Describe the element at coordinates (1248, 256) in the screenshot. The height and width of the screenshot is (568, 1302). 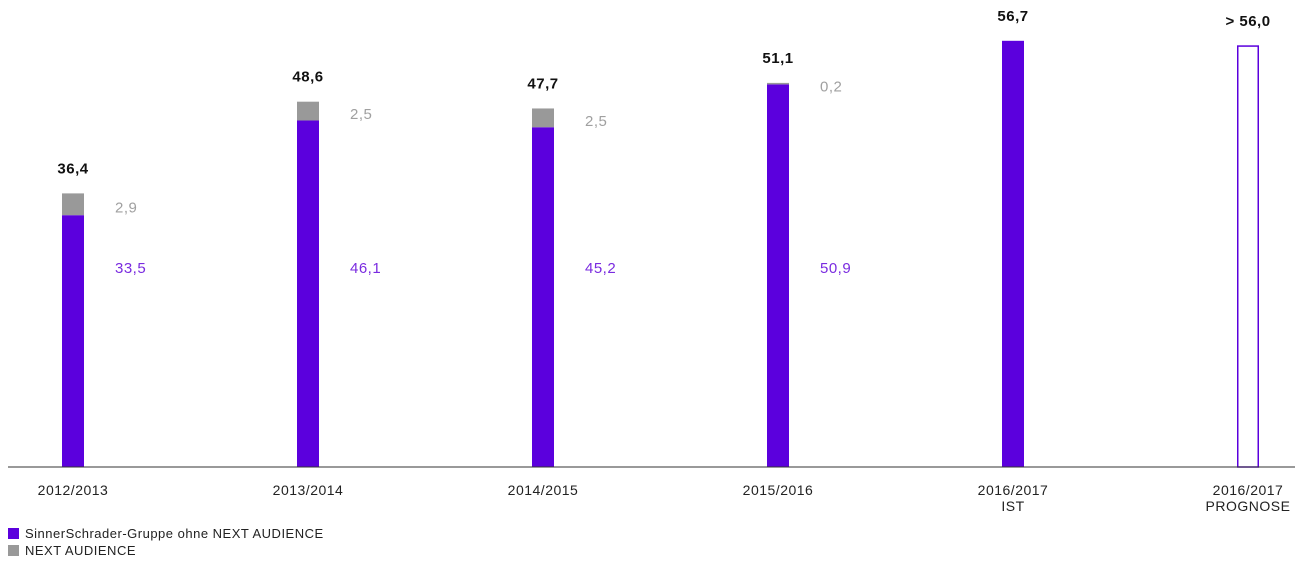
I see `forecast-bar` at that location.